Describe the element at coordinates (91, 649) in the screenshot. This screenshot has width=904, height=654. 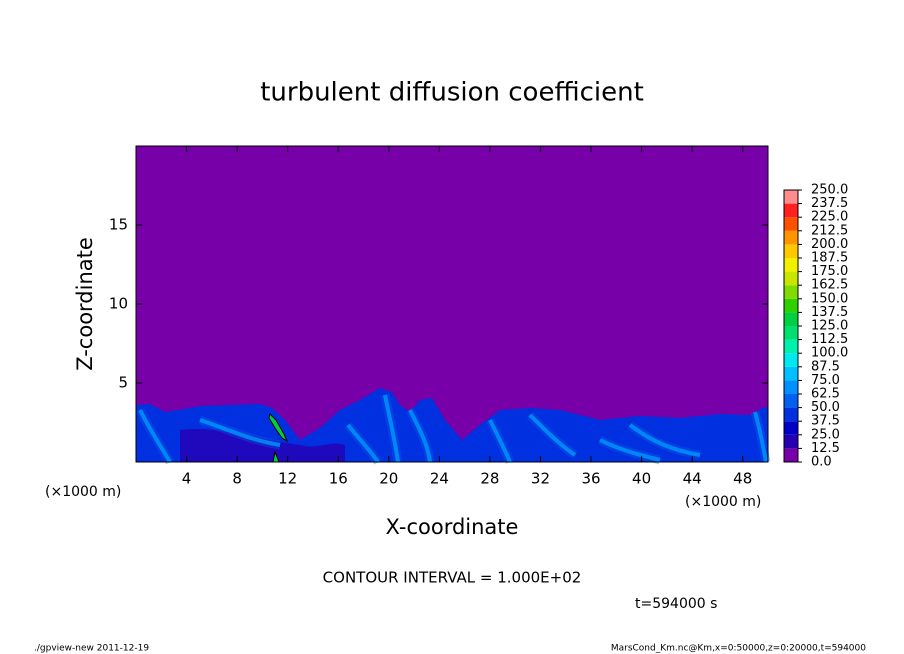
I see `footer: ./gpview-new 2011-12-19` at that location.